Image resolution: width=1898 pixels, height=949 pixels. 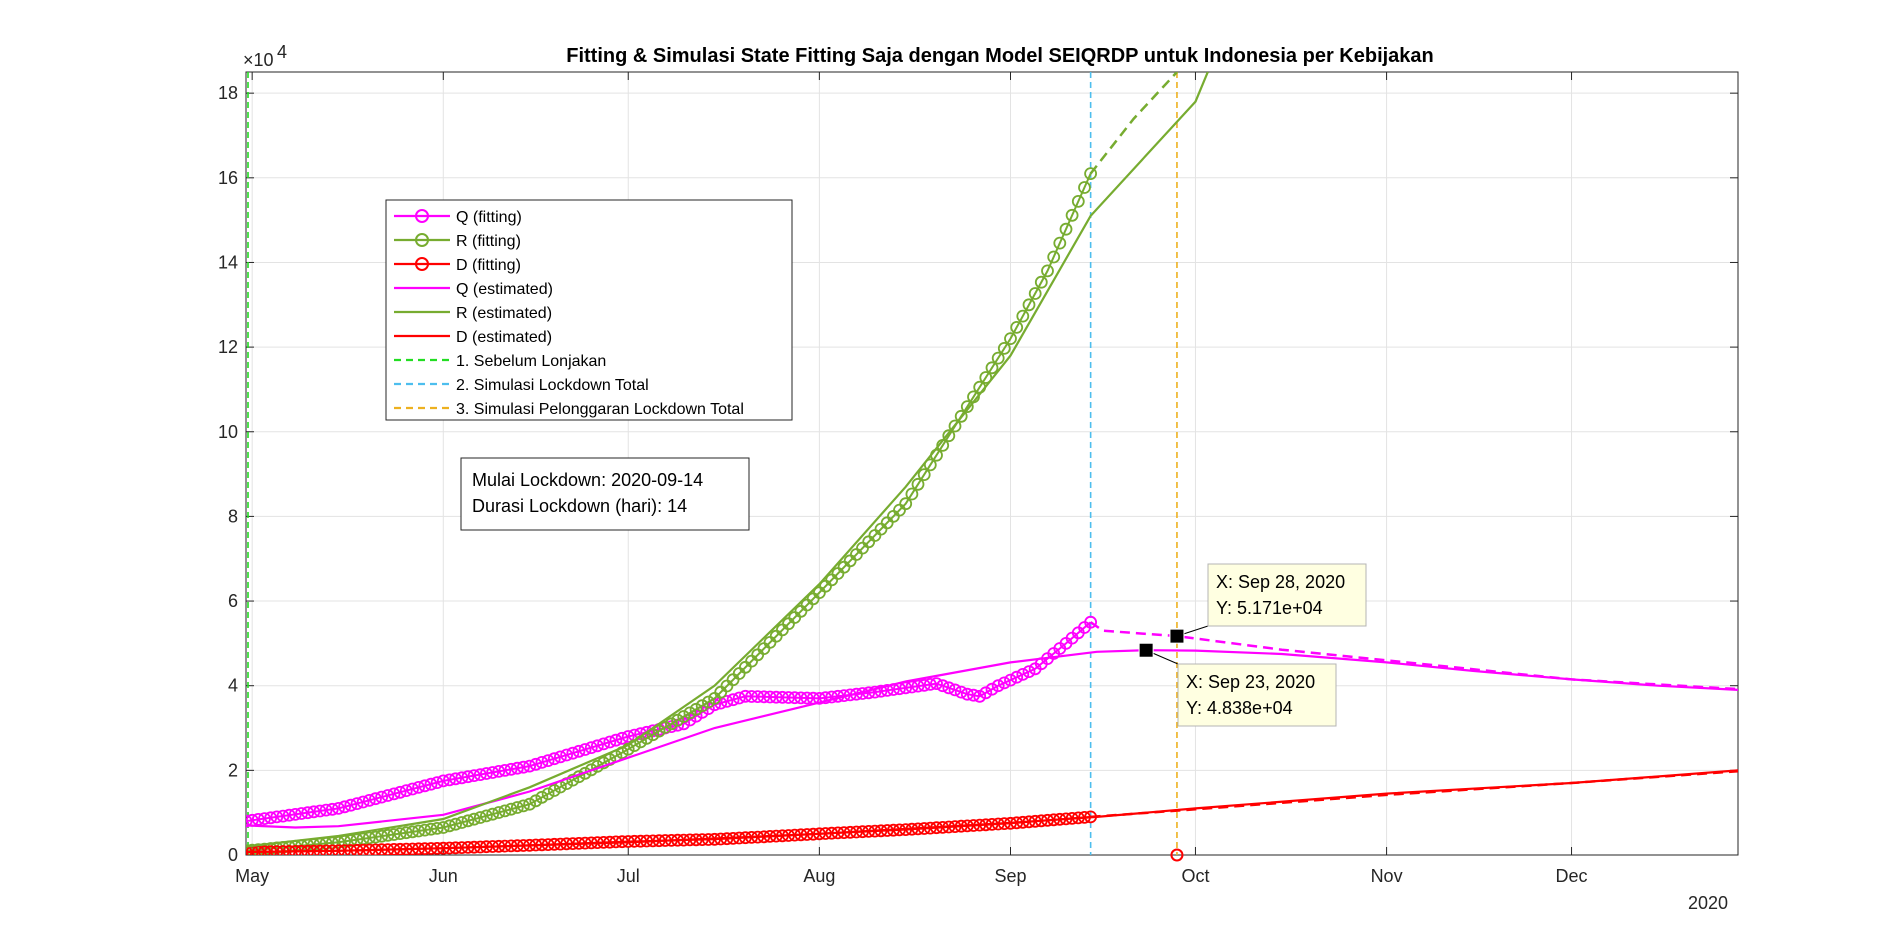 What do you see at coordinates (282, 52) in the screenshot?
I see `y-exponent-power: 4` at bounding box center [282, 52].